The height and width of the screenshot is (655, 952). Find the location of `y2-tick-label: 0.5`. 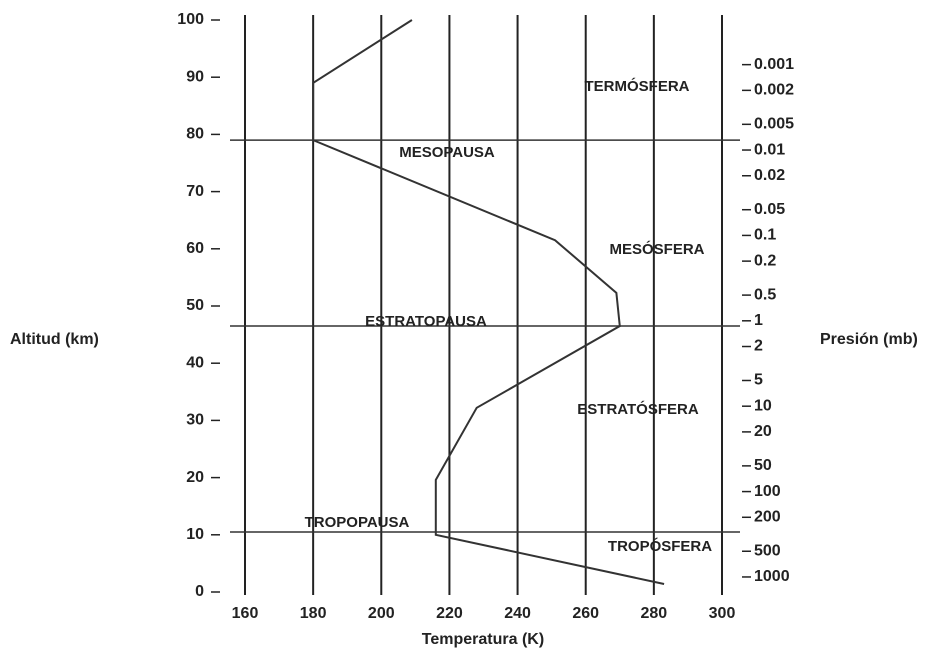

y2-tick-label: 0.5 is located at coordinates (765, 294).